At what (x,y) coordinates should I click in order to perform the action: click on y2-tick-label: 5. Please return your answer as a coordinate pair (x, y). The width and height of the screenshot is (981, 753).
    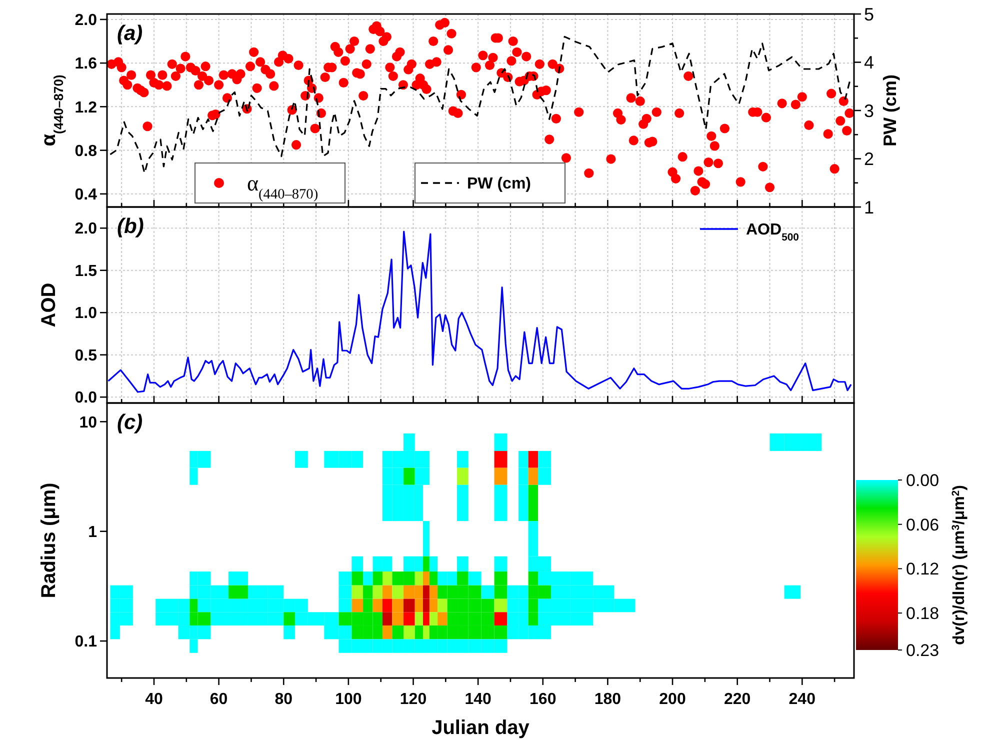
    Looking at the image, I should click on (869, 14).